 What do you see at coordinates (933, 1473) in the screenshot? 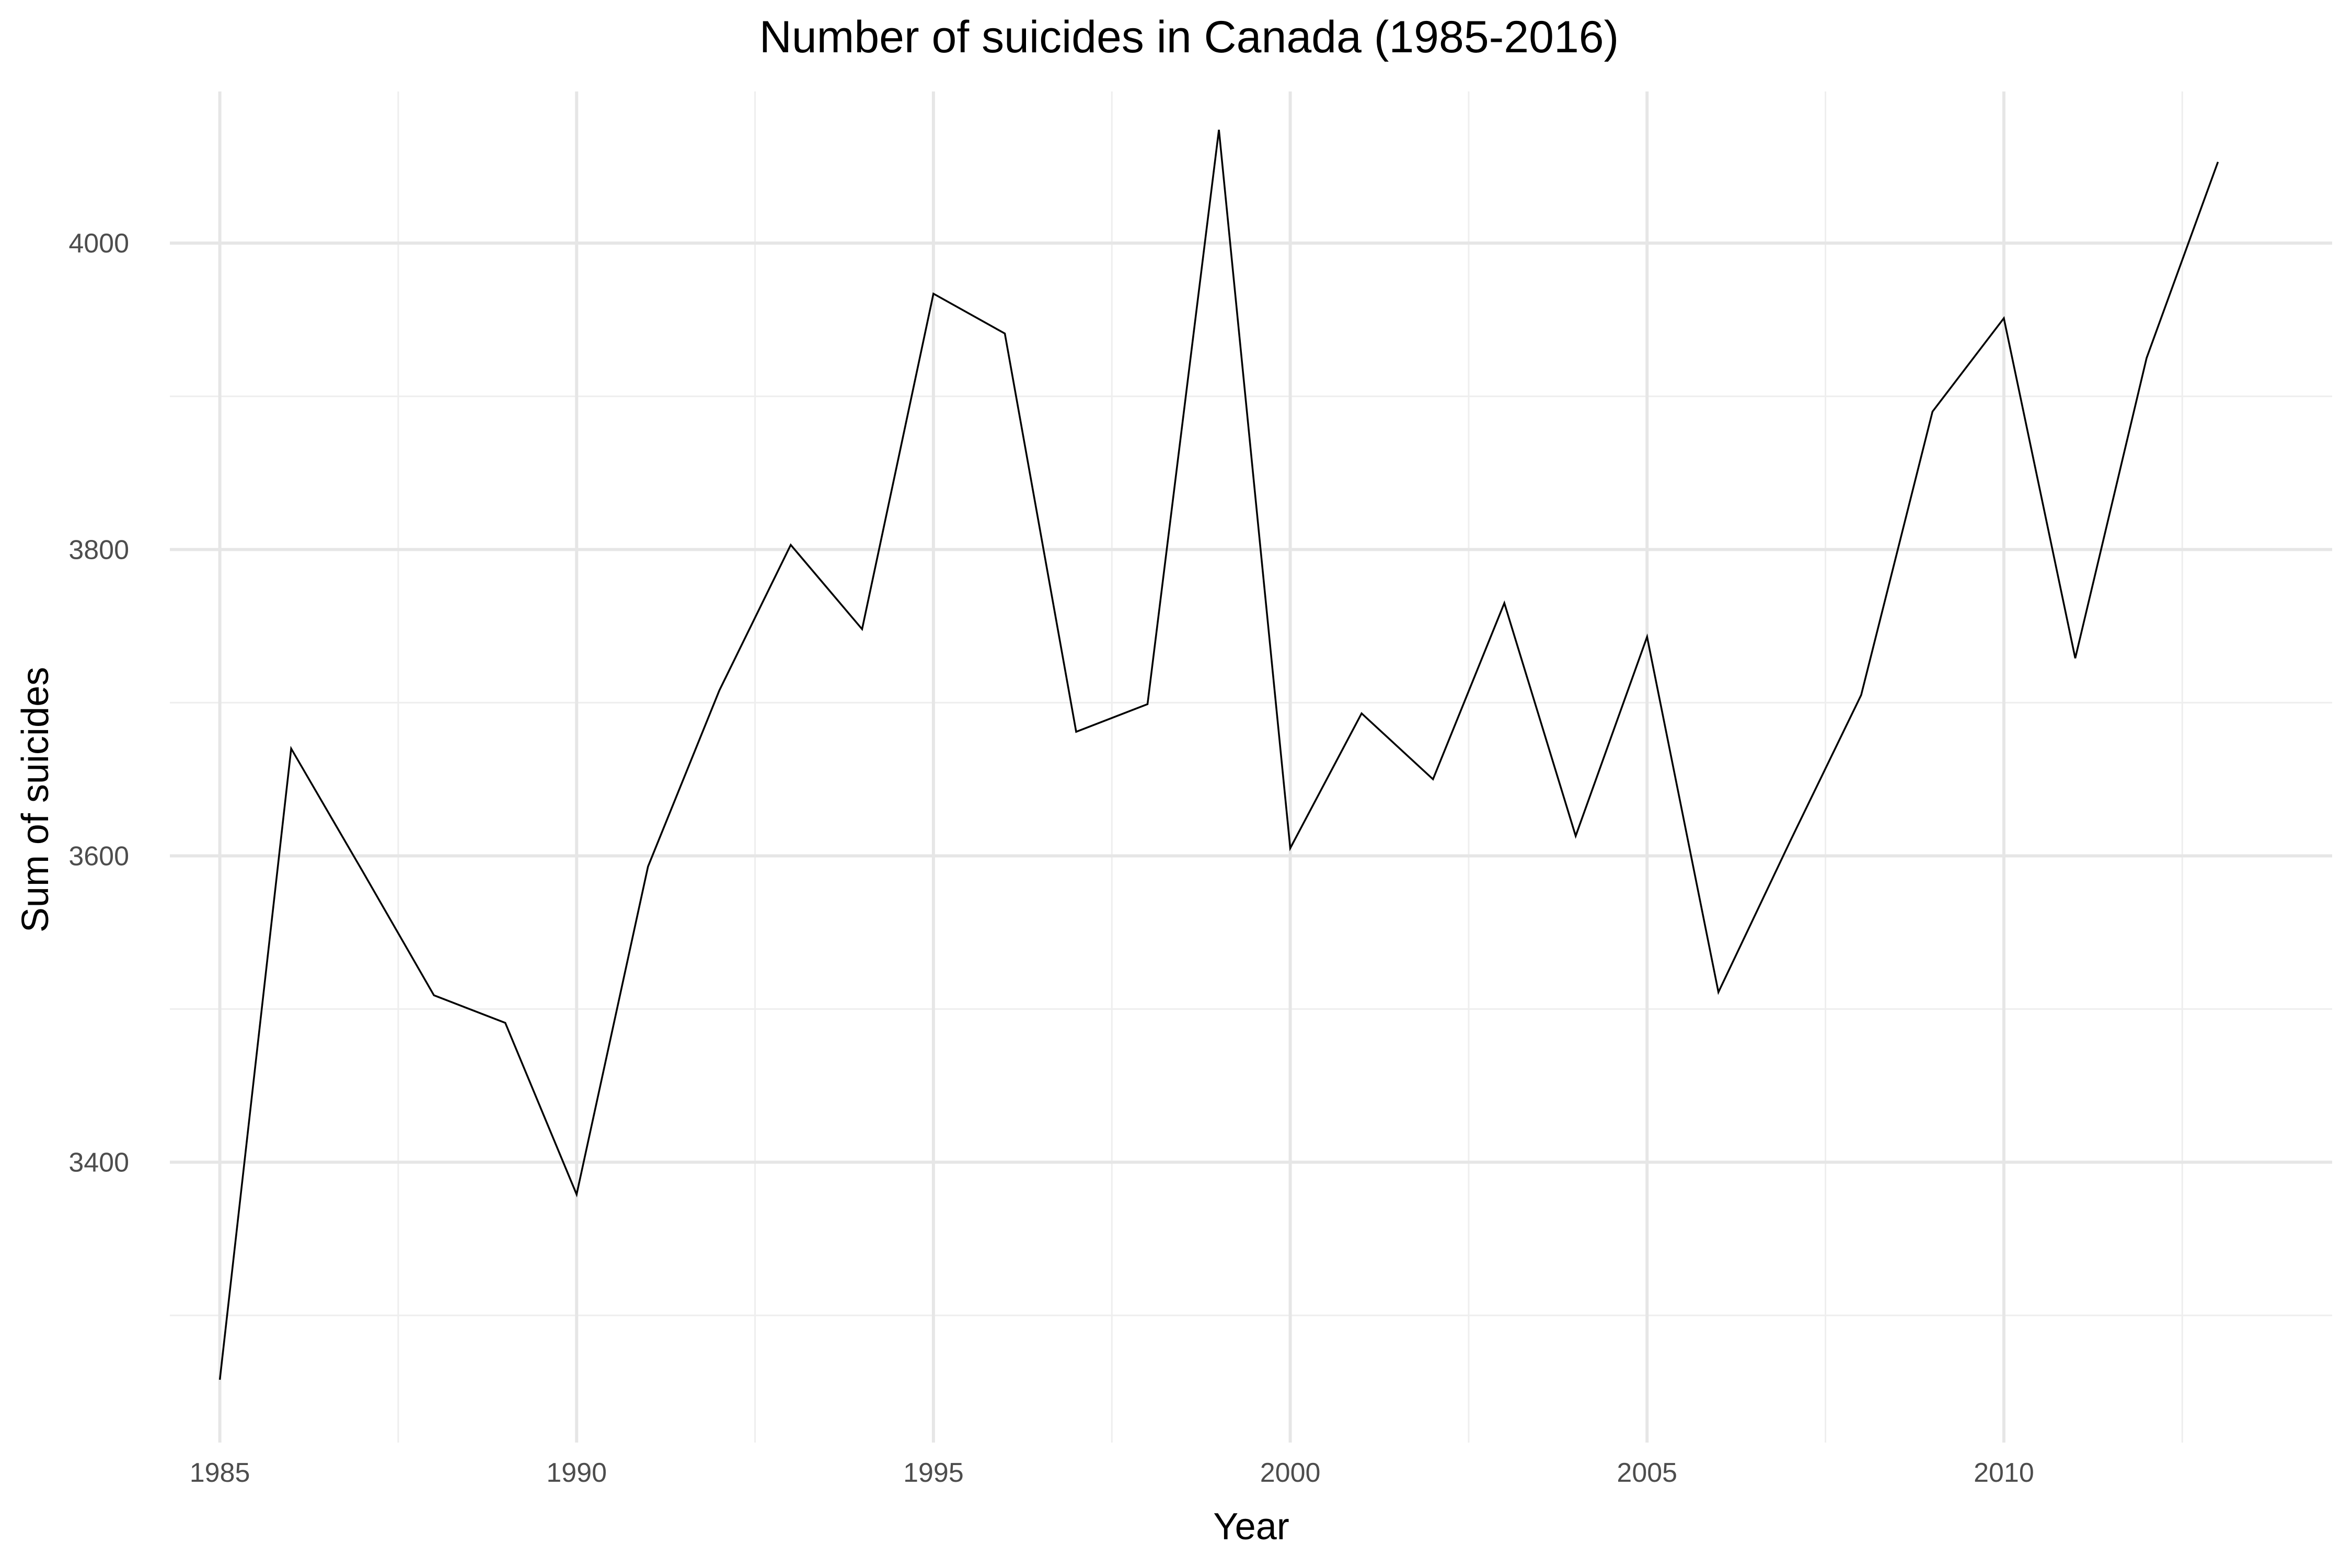
I see `x-tick-label: 1995` at bounding box center [933, 1473].